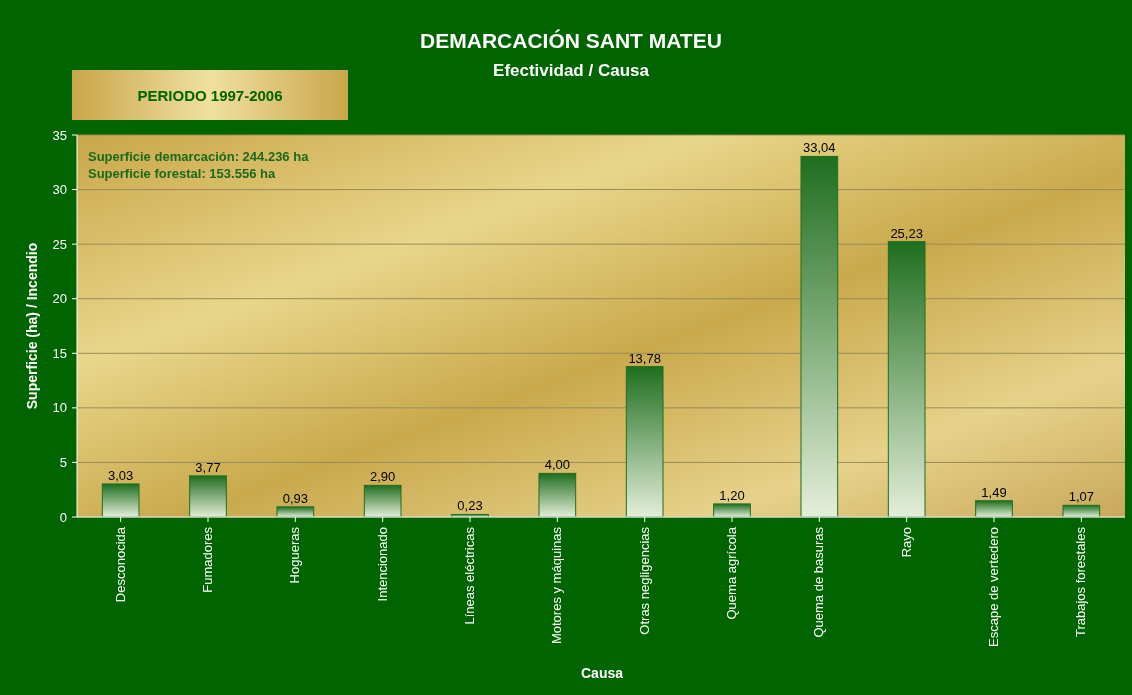 The height and width of the screenshot is (695, 1132). Describe the element at coordinates (182, 173) in the screenshot. I see `annotation: Superficie forestal: 153.556 ha` at that location.